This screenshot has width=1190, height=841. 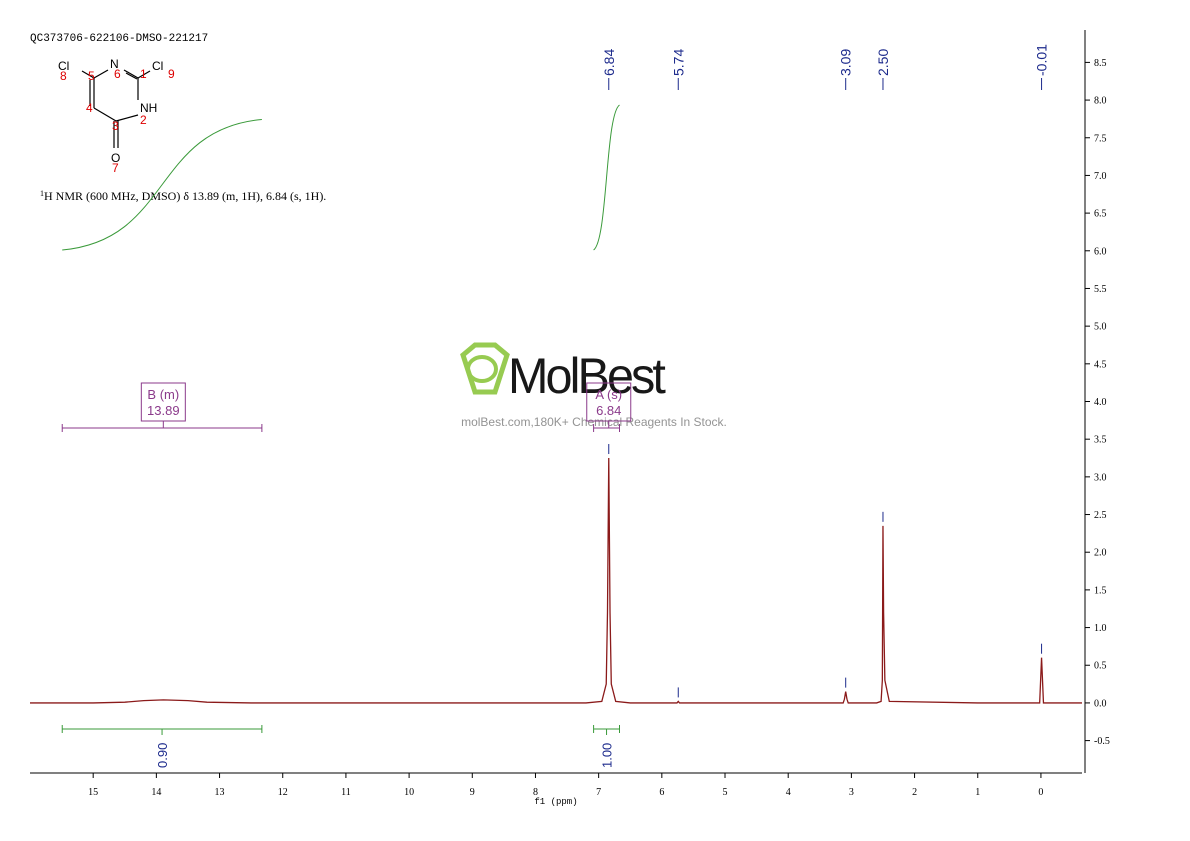 What do you see at coordinates (607, 755) in the screenshot?
I see `integral-label: 1.00` at bounding box center [607, 755].